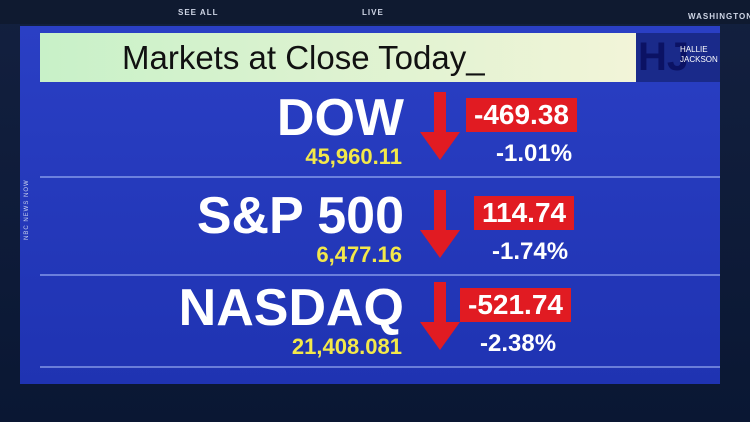 The height and width of the screenshot is (422, 750). I want to click on live: LIVE, so click(373, 12).